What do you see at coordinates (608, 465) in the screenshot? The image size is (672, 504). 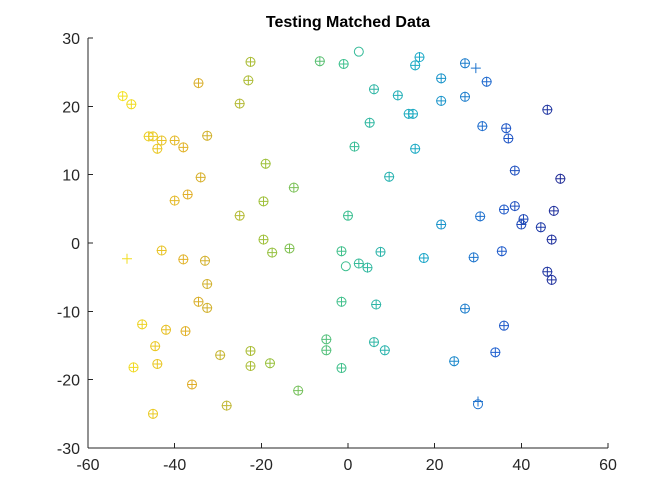 I see `x-tick-label: 60` at bounding box center [608, 465].